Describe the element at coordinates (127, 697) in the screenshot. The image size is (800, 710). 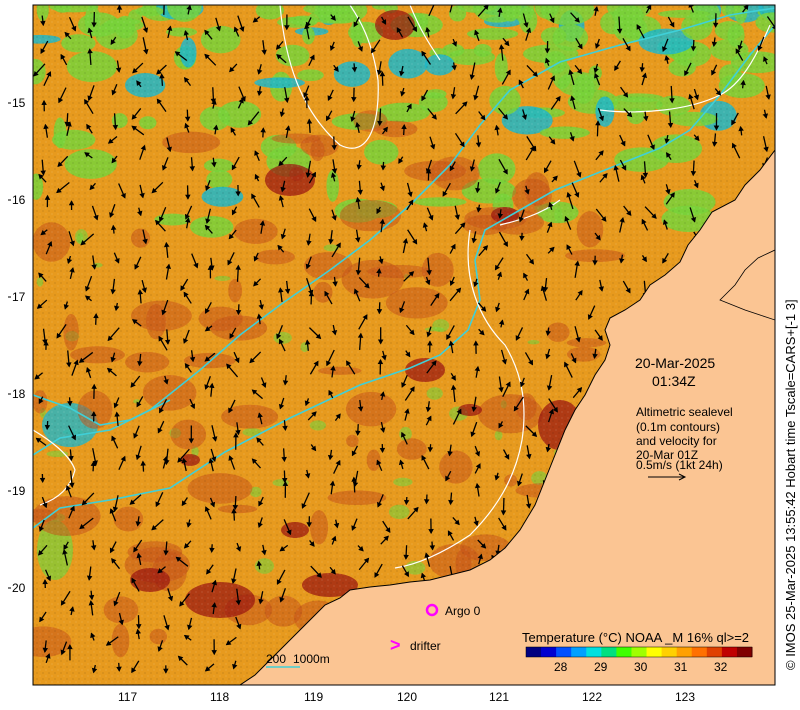
I see `lon-tick-117: 117` at that location.